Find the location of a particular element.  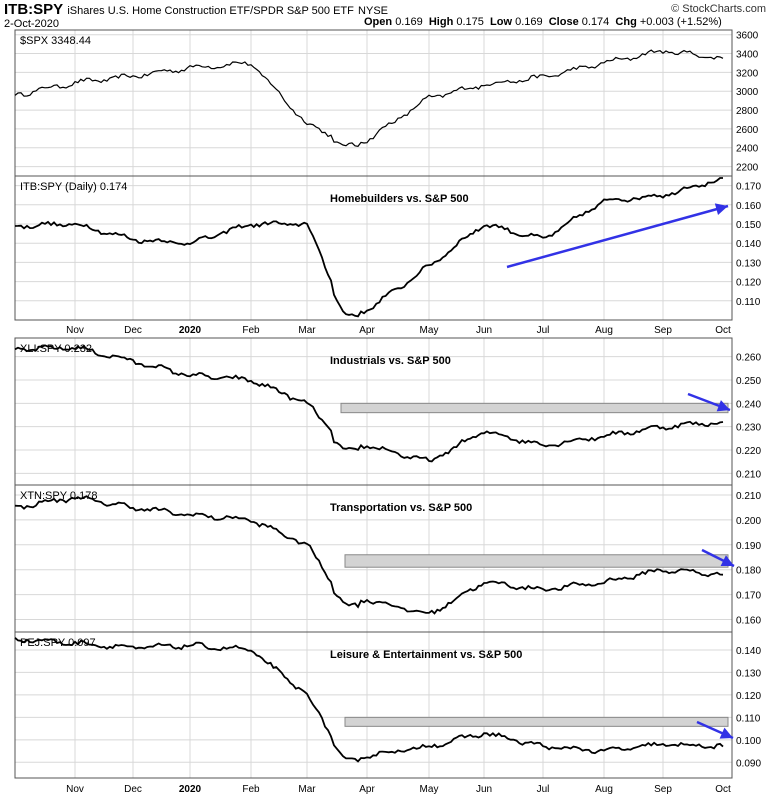

panel-title: Industrials vs. S&P 500 is located at coordinates (390, 361).